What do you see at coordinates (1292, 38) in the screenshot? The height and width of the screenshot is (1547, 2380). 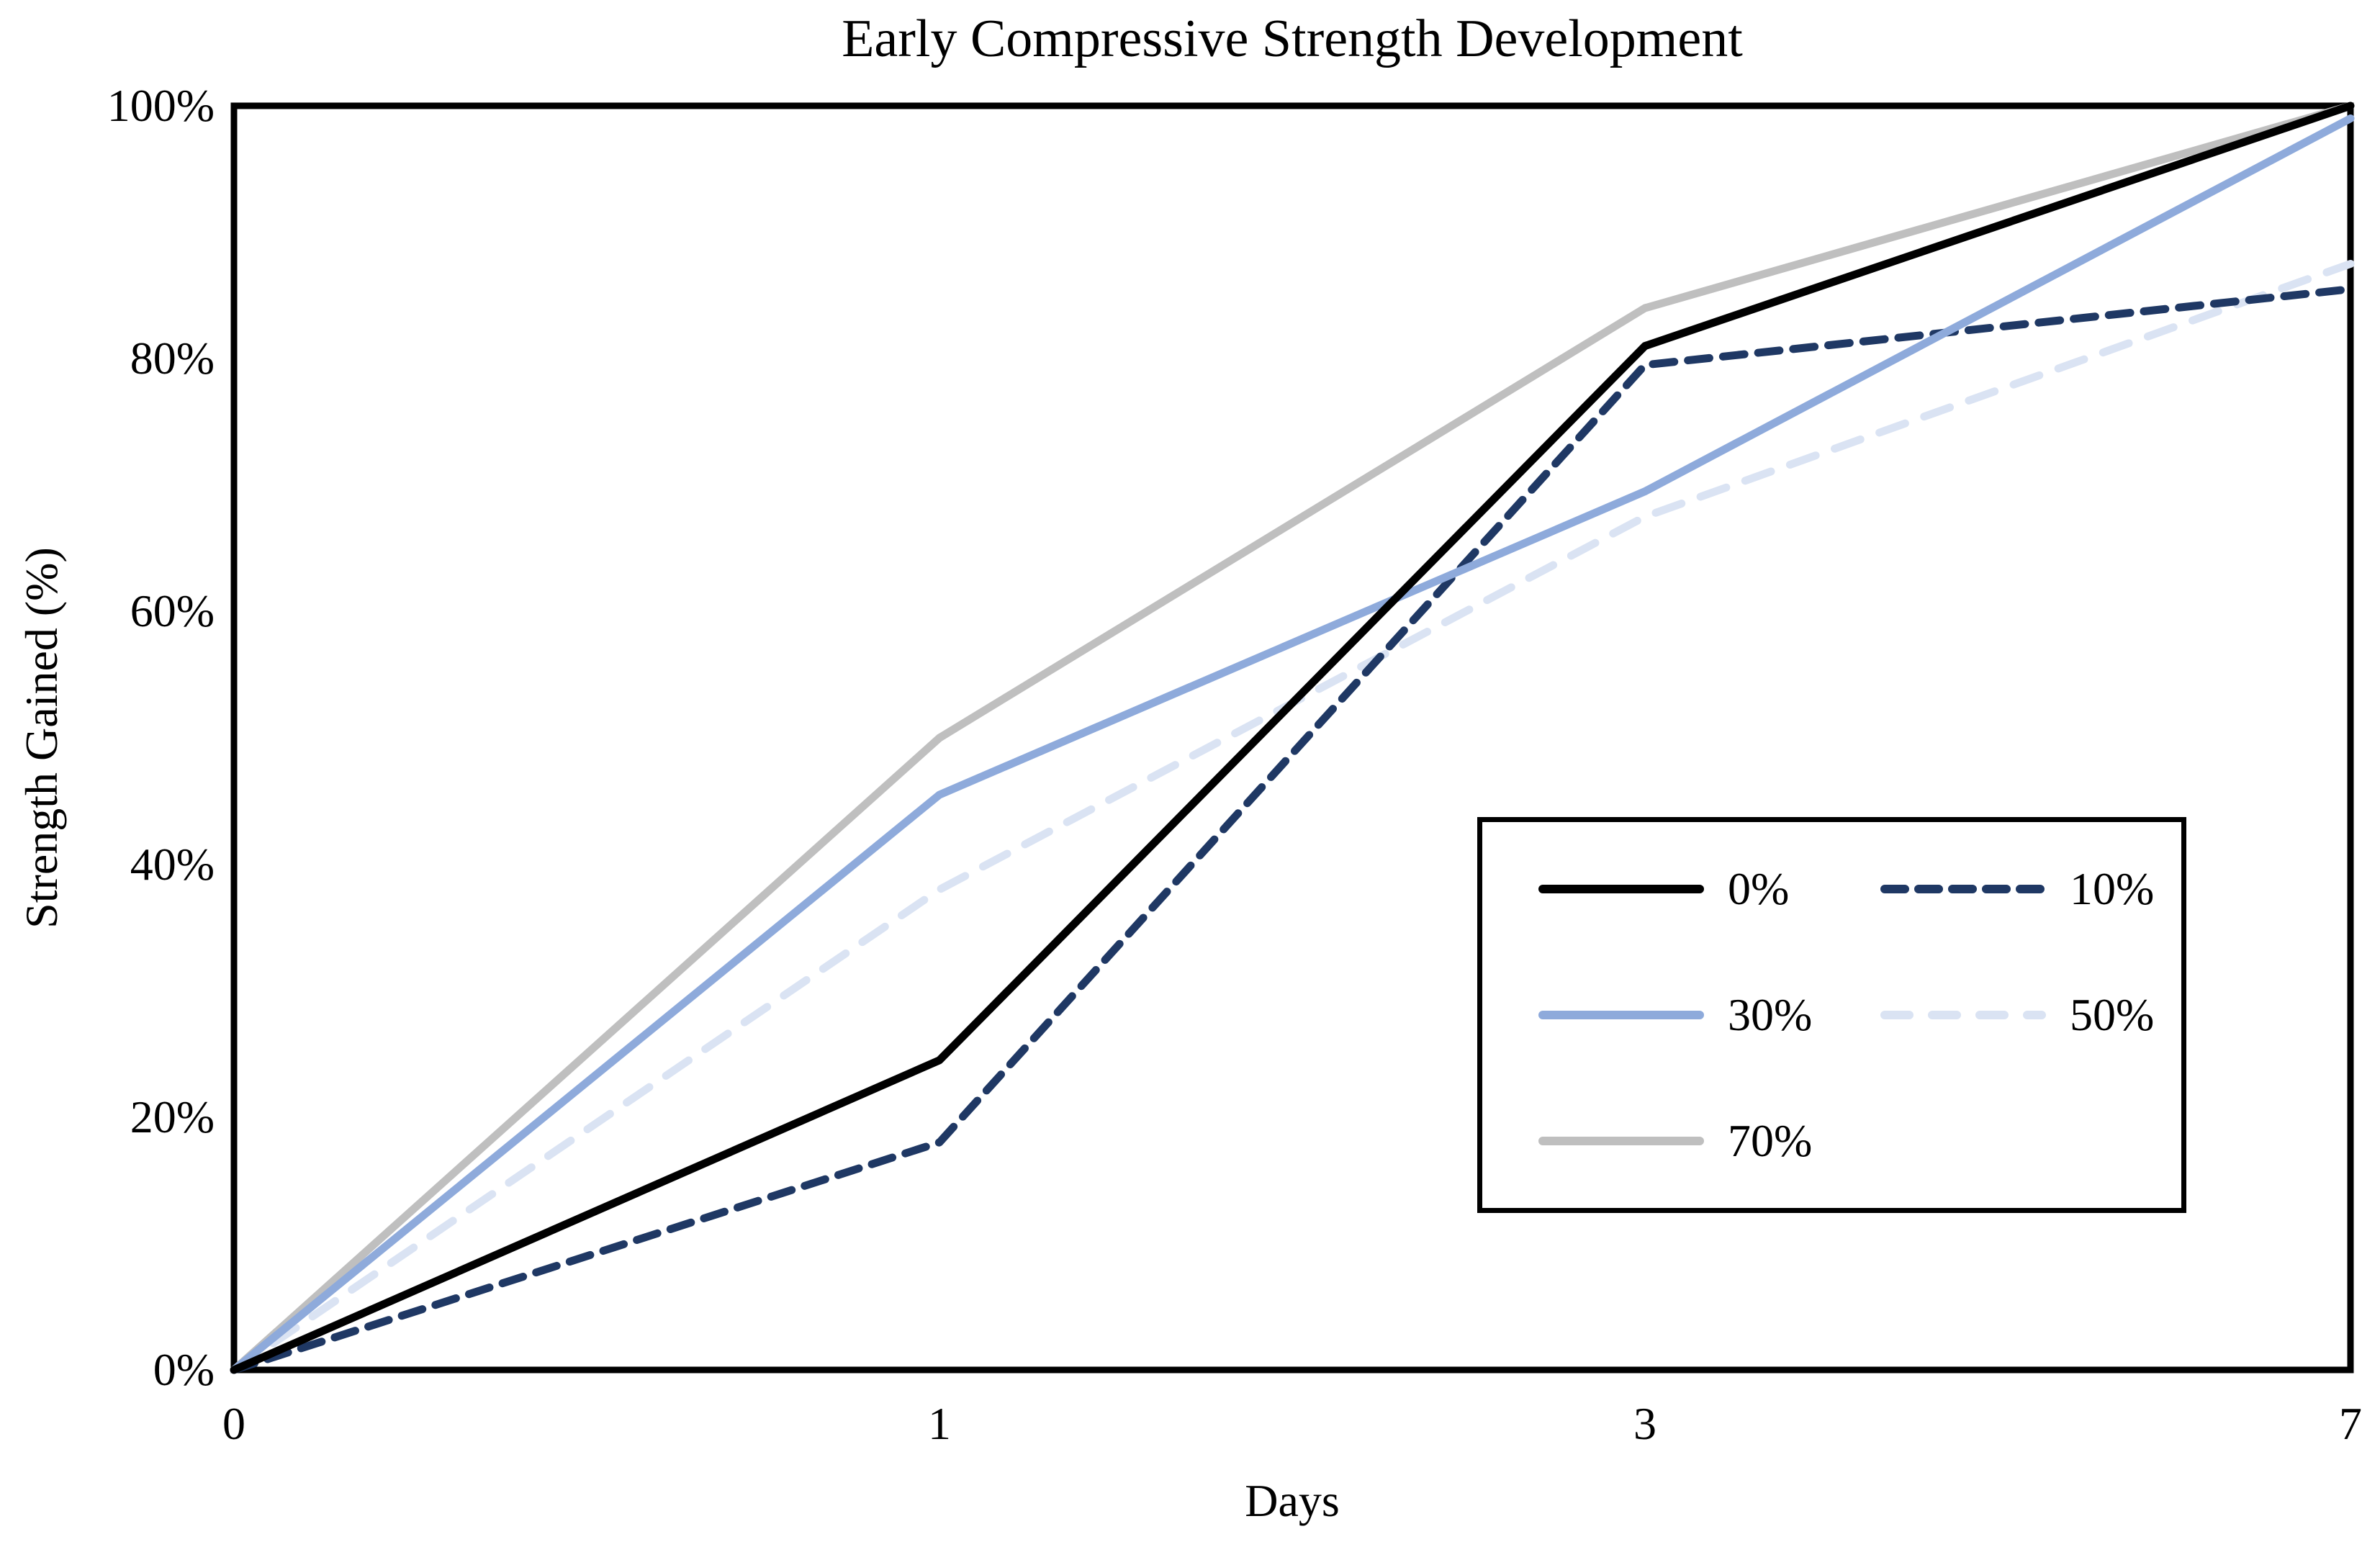 I see `chart-title: Early Compressive Strength Development` at bounding box center [1292, 38].